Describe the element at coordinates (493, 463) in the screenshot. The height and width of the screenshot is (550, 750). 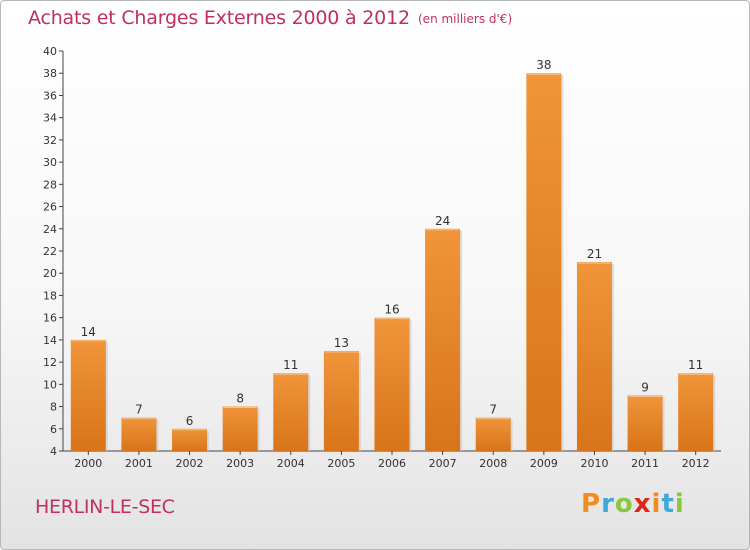
I see `x-tick-label: 2008` at that location.